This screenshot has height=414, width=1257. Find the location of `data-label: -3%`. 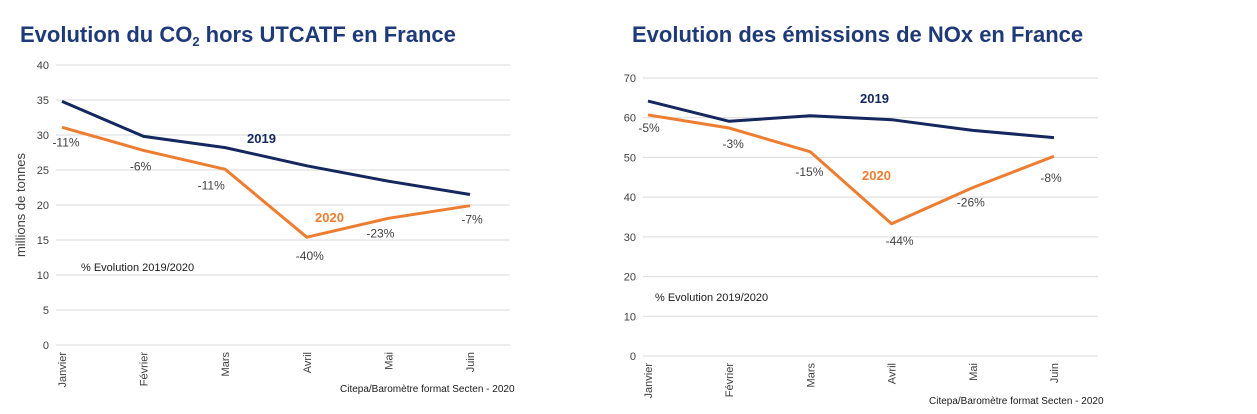

data-label: -3% is located at coordinates (734, 144).